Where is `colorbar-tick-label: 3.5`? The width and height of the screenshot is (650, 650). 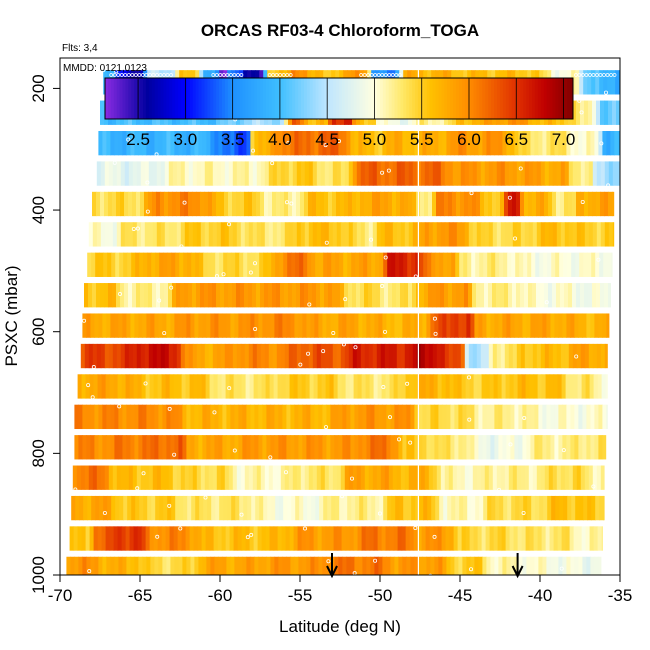
colorbar-tick-label: 3.5 is located at coordinates (233, 139).